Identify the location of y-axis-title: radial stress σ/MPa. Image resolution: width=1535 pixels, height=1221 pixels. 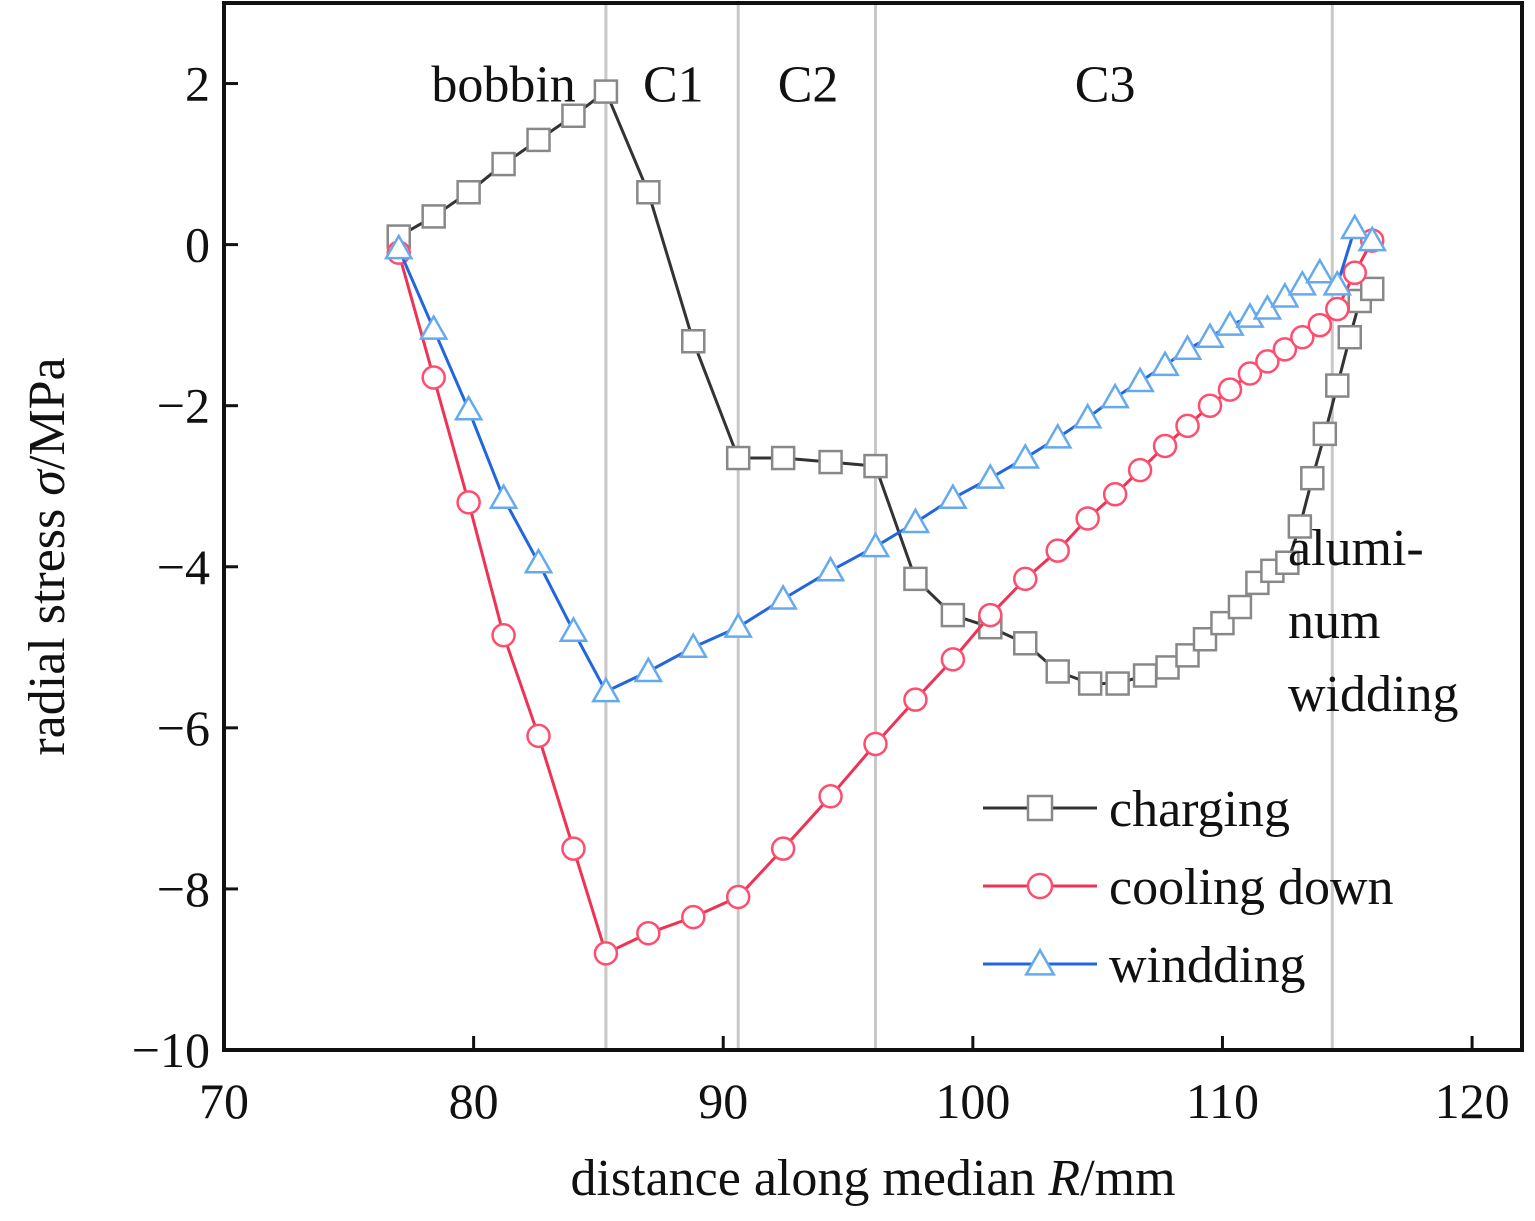
(47, 556).